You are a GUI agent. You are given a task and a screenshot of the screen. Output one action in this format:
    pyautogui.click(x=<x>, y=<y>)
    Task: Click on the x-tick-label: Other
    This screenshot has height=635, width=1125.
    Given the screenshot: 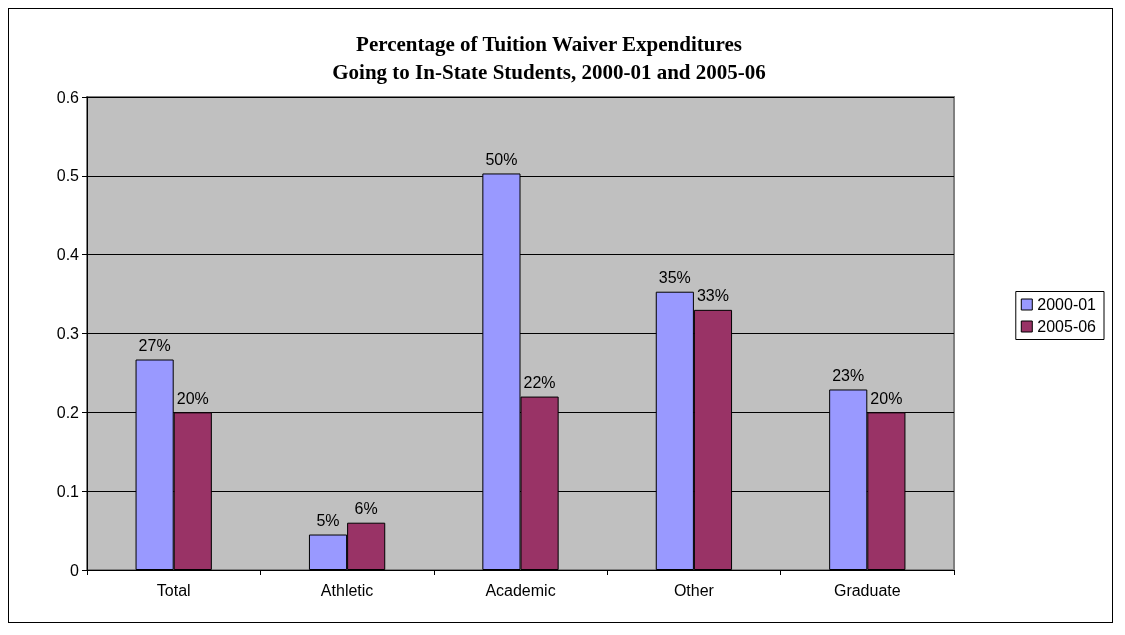 What is the action you would take?
    pyautogui.click(x=694, y=590)
    